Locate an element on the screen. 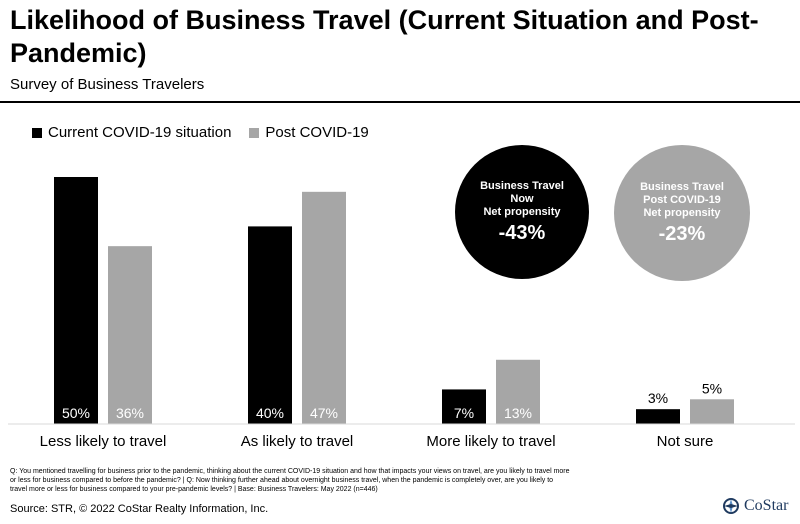 The width and height of the screenshot is (800, 524). data-label-current-3: 3% is located at coordinates (658, 398).